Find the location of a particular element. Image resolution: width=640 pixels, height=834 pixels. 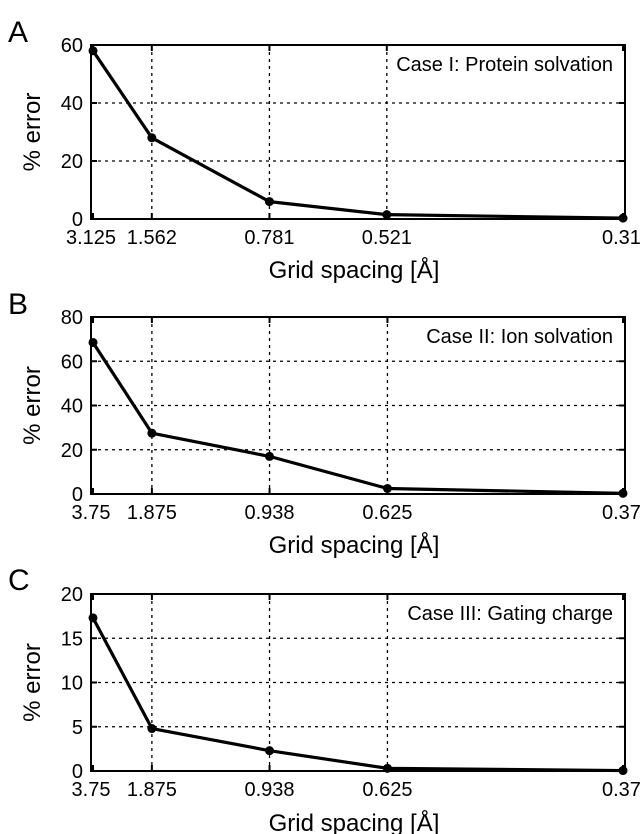

x-tick-label: 0.312 is located at coordinates (621, 238).